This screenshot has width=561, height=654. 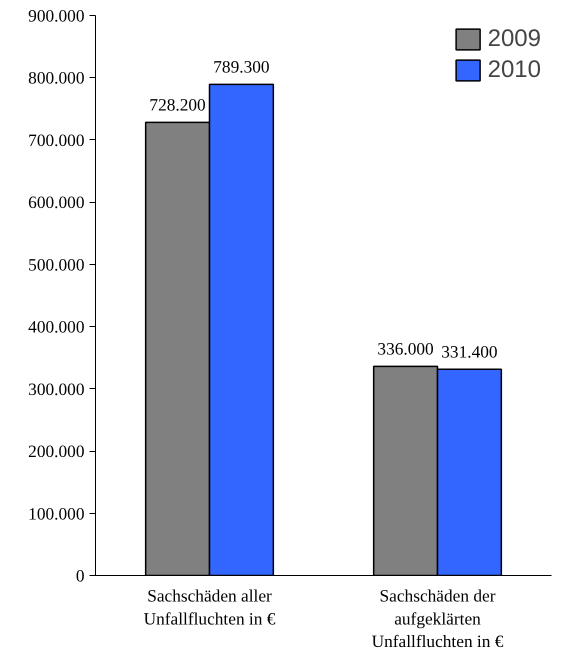 What do you see at coordinates (438, 619) in the screenshot?
I see `x-tick-label: Sachschäden der aufgeklärten Unfallfluchten in €` at bounding box center [438, 619].